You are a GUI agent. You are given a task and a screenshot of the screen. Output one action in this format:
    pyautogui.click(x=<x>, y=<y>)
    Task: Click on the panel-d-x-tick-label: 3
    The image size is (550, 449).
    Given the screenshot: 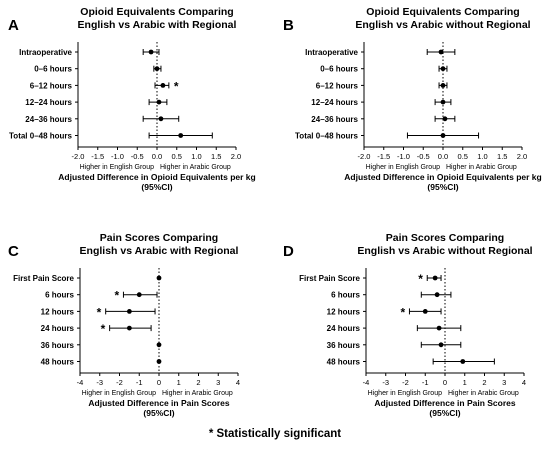 What is the action you would take?
    pyautogui.click(x=504, y=382)
    